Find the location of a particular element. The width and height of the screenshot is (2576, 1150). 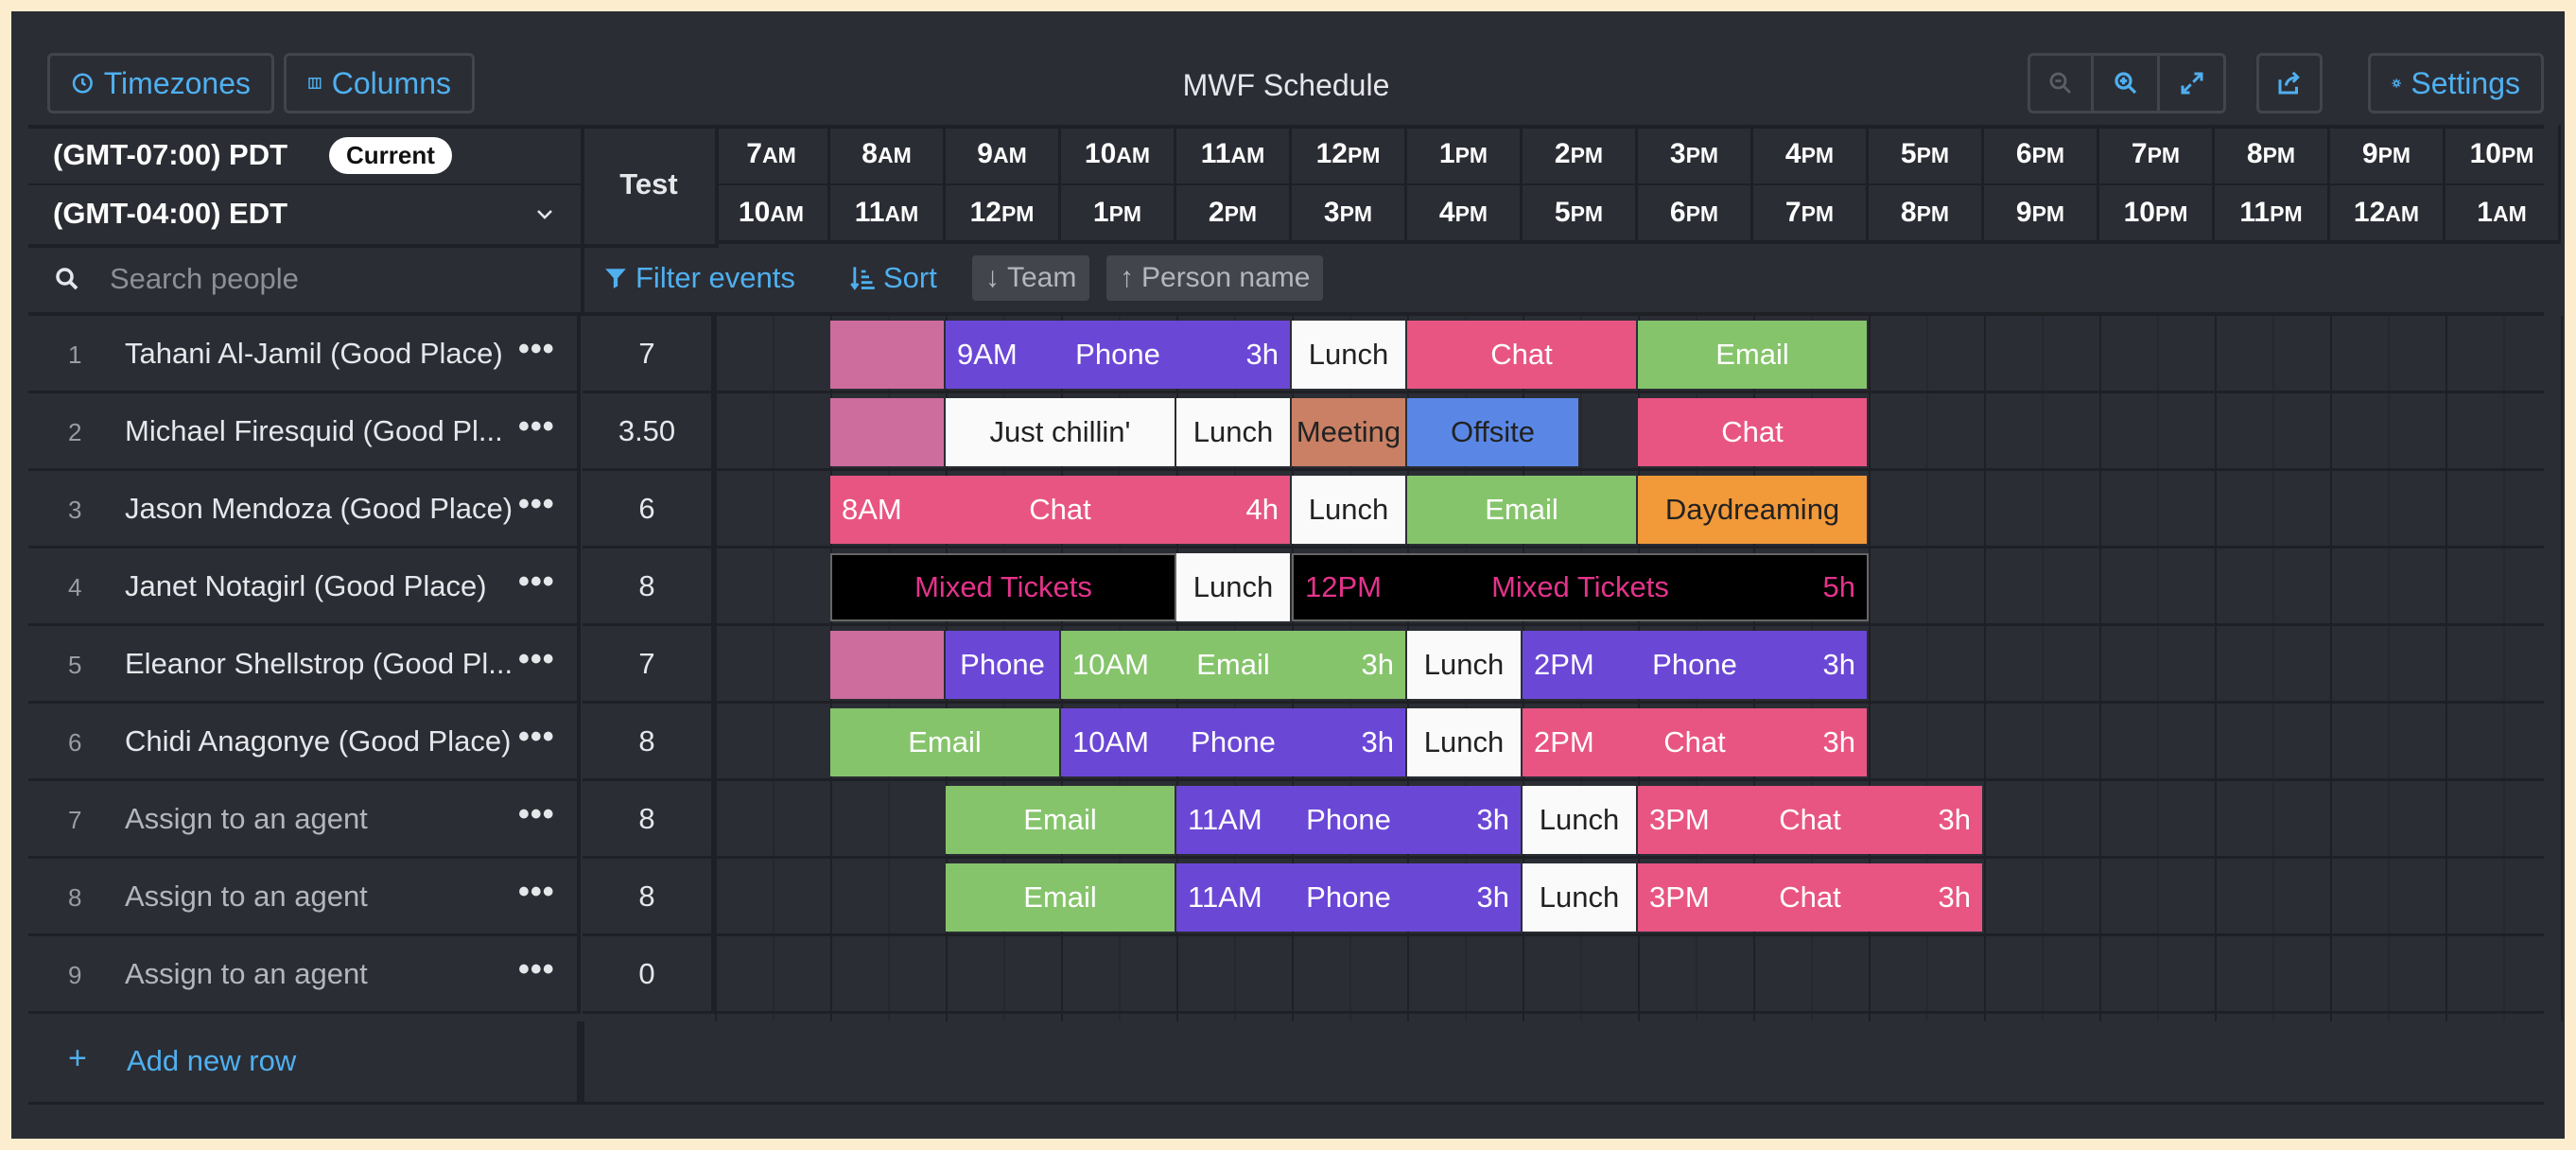

filter-events-button: Filter events is located at coordinates (699, 278).